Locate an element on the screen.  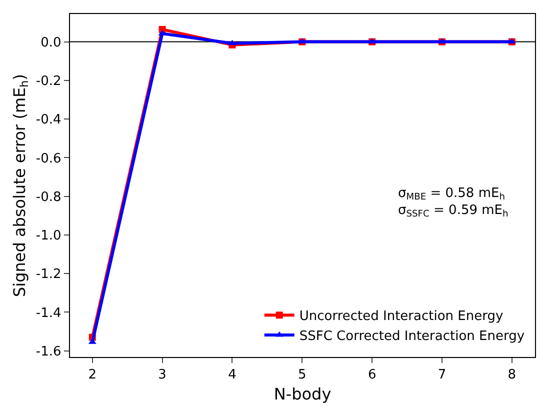
x-tick-label: 8 is located at coordinates (512, 375).